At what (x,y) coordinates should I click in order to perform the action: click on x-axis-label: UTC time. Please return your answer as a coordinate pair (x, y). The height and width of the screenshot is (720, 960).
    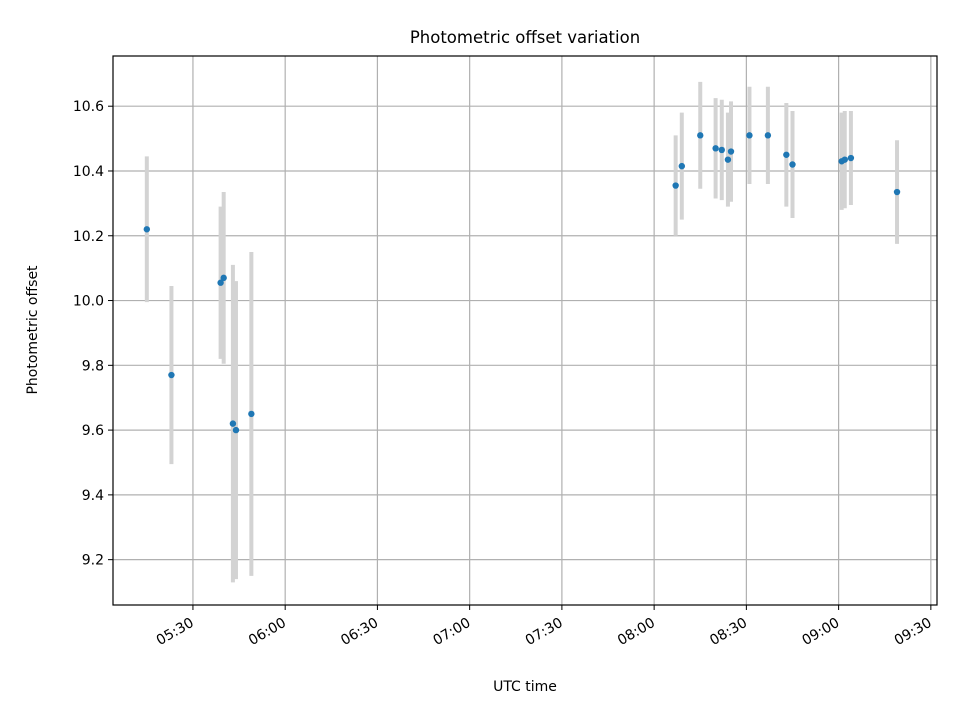
    Looking at the image, I should click on (525, 687).